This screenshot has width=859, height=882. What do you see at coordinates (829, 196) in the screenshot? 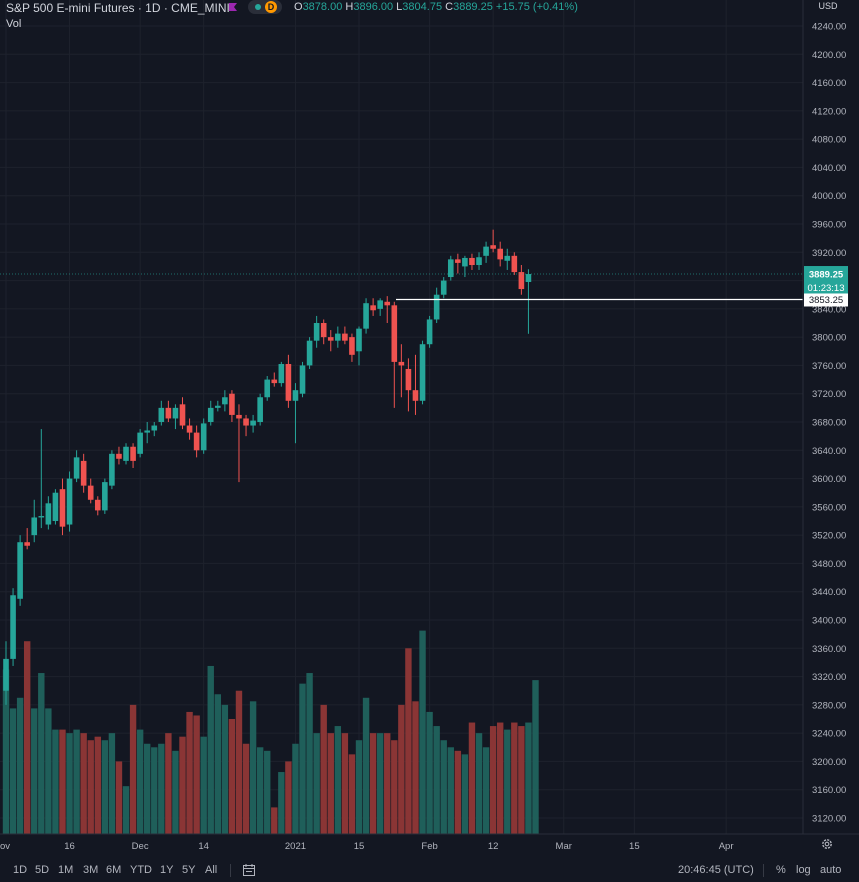
I see `price-tick-label: 4000.00` at bounding box center [829, 196].